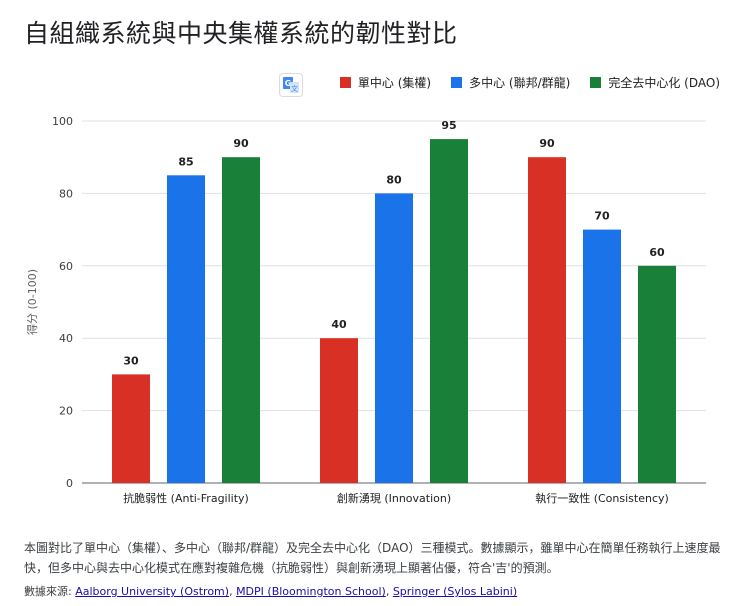 The image size is (740, 606). Describe the element at coordinates (339, 324) in the screenshot. I see `data-label-1-0: 40` at that location.